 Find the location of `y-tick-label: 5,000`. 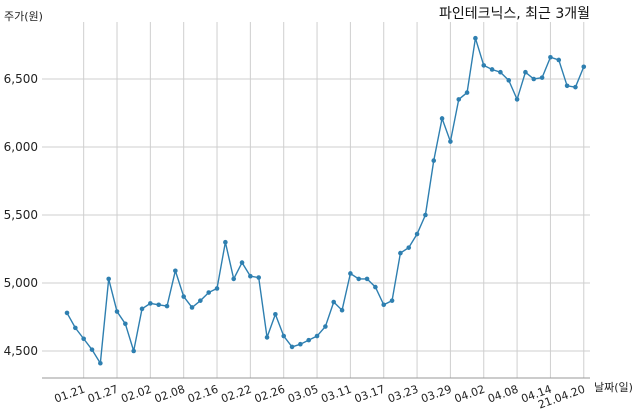

y-tick-label: 5,000 is located at coordinates (21, 283).